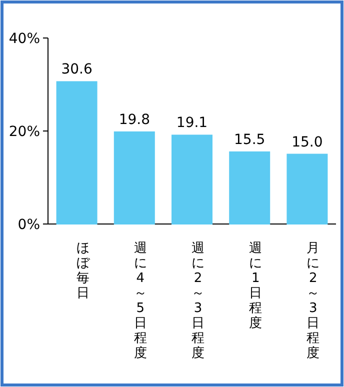  What do you see at coordinates (140, 301) in the screenshot?
I see `x-tick-label: 週に4～5日程度` at bounding box center [140, 301].